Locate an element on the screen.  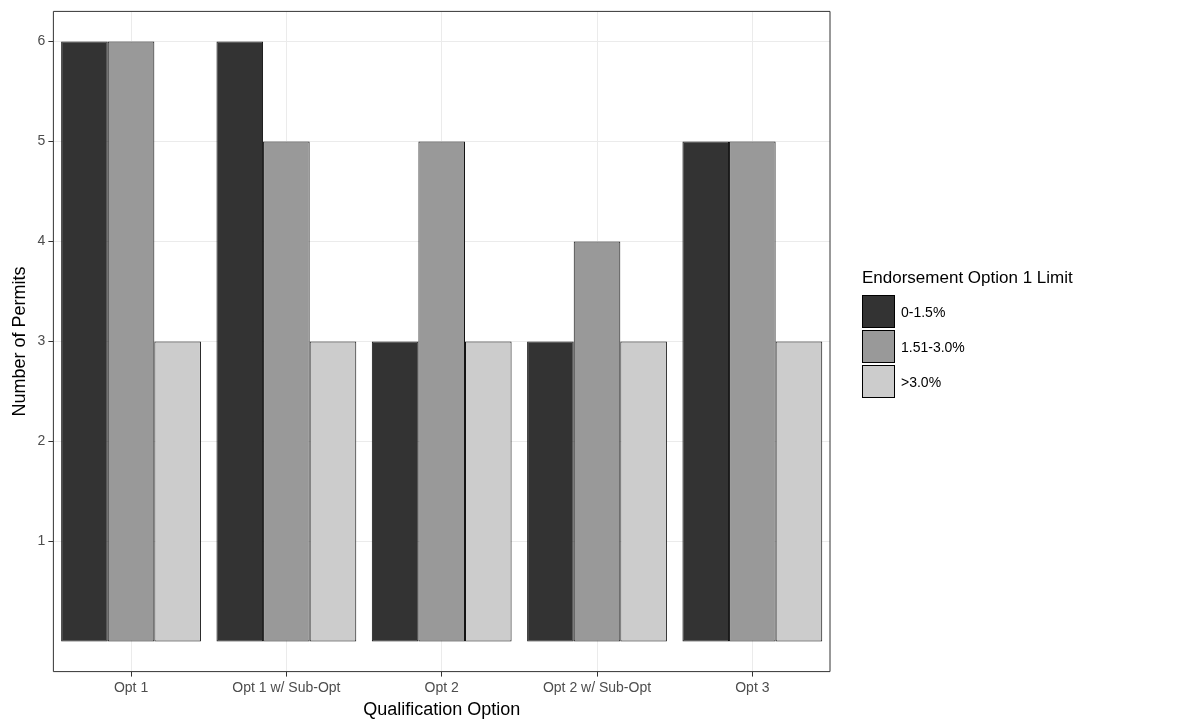
legend-label: >3.0% is located at coordinates (921, 381).